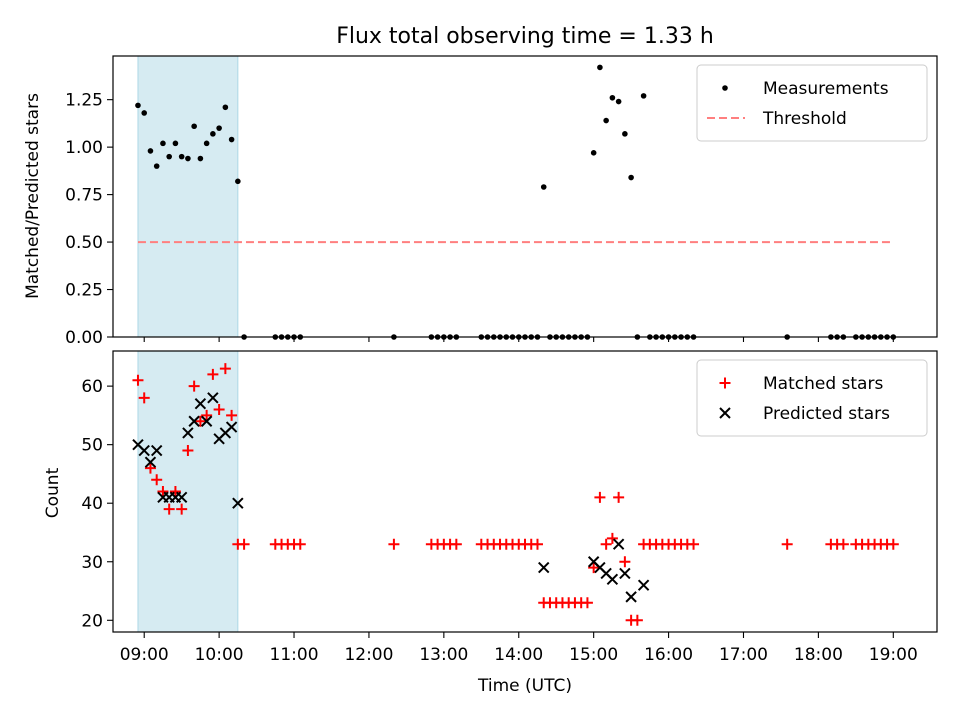  Describe the element at coordinates (84, 243) in the screenshot. I see `y-tick-label: 0.50` at that location.